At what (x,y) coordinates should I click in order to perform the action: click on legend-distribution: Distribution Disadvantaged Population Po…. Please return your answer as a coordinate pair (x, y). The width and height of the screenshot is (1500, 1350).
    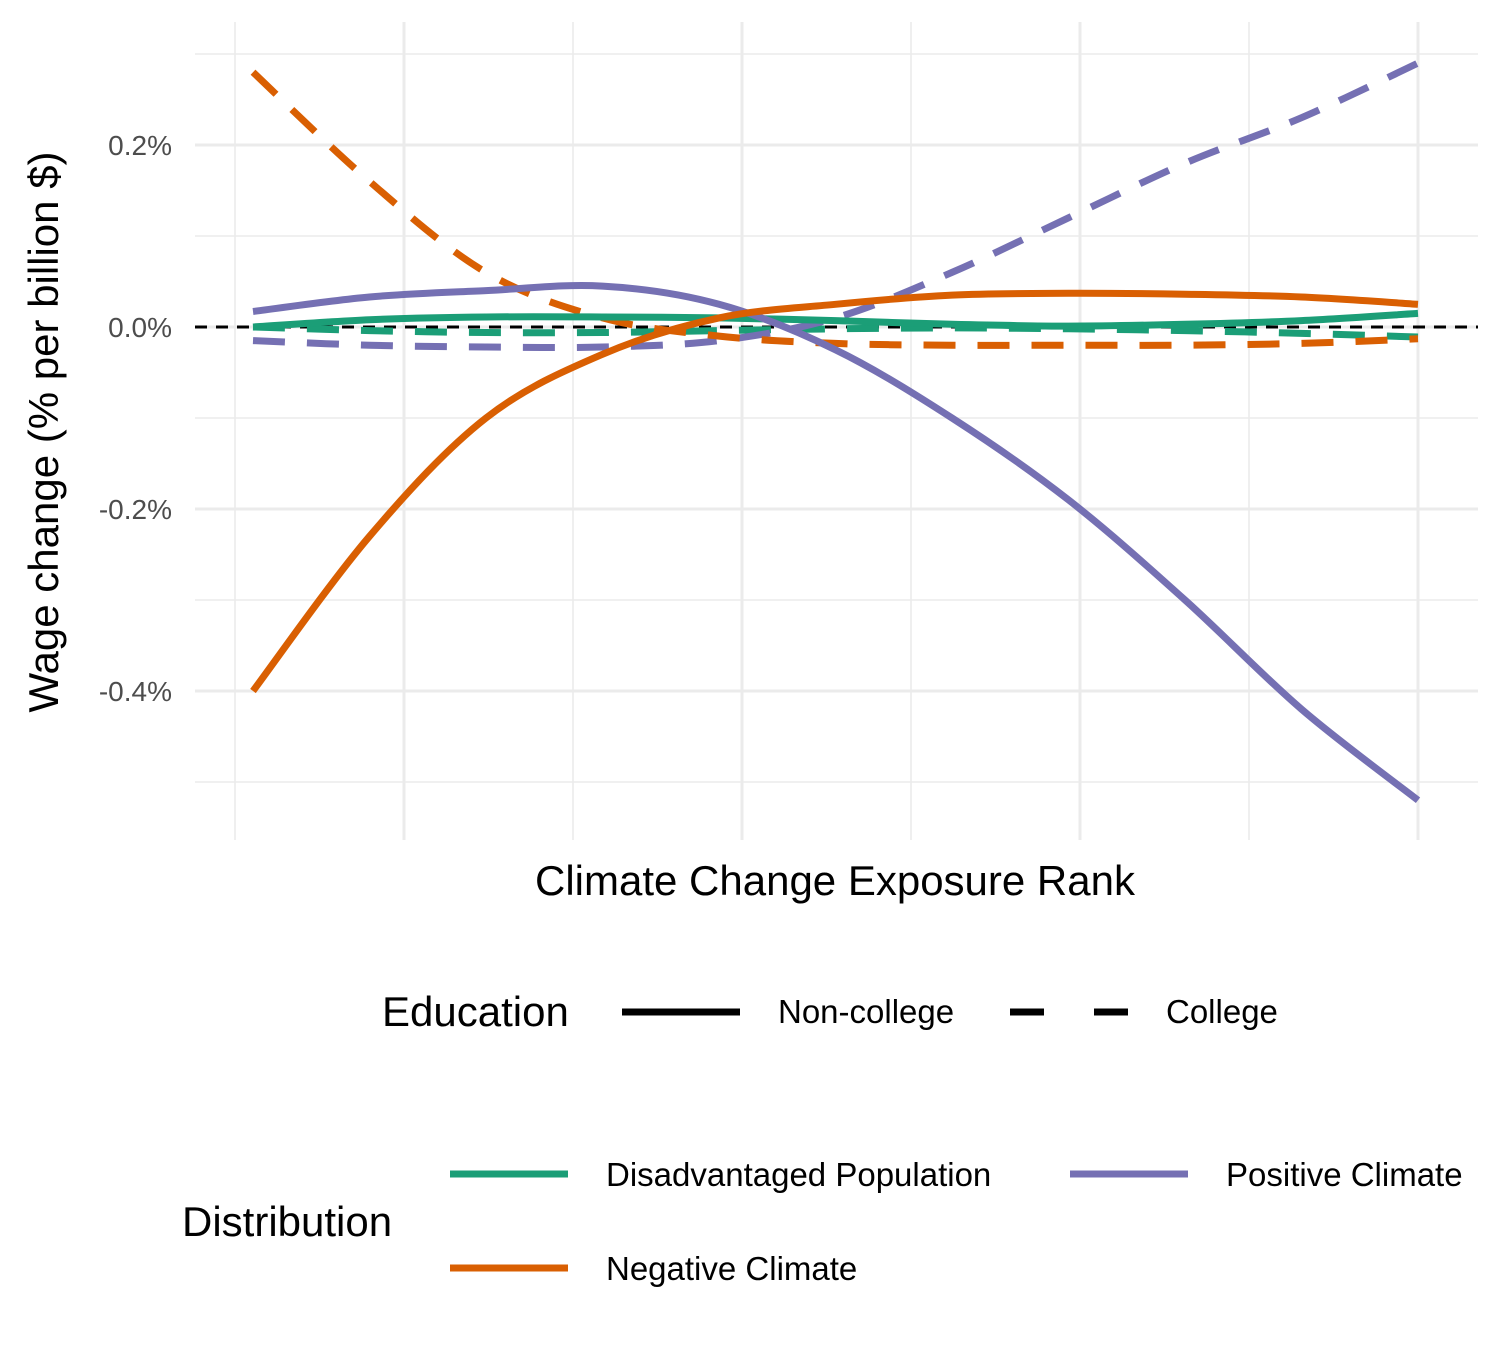
    Looking at the image, I should click on (822, 1221).